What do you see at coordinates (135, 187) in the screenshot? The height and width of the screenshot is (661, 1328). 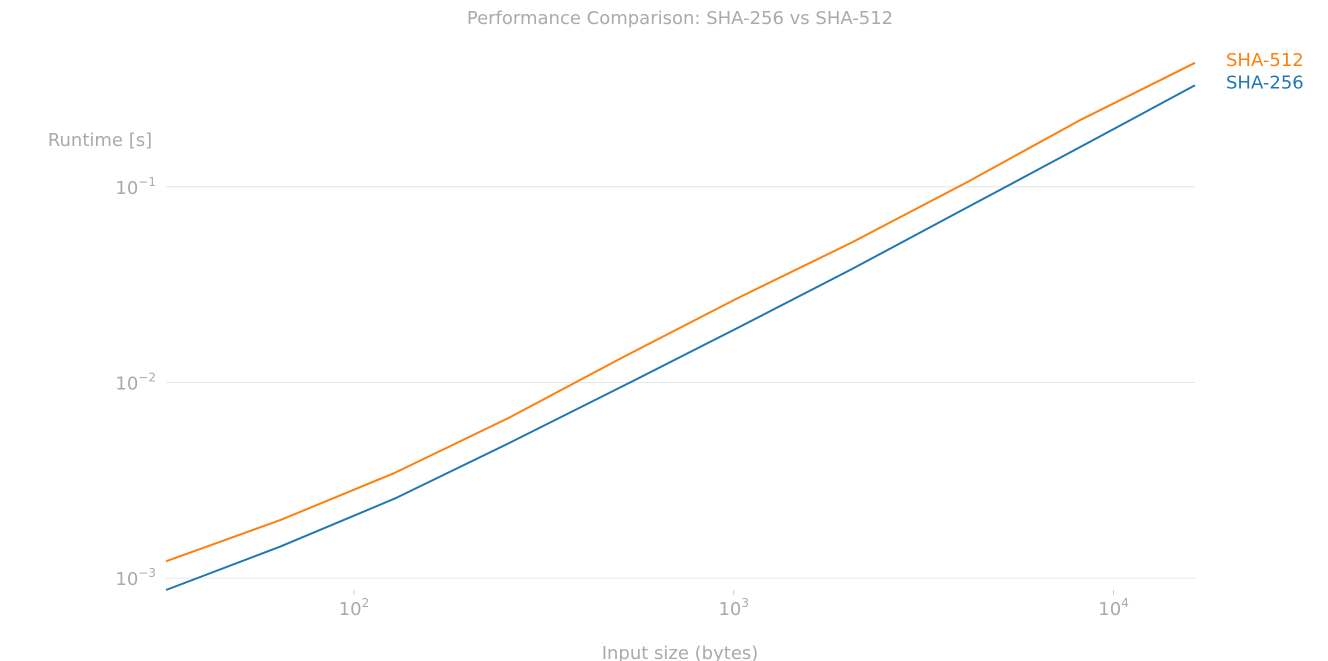 I see `y-tick-label: 10⁻¹` at bounding box center [135, 187].